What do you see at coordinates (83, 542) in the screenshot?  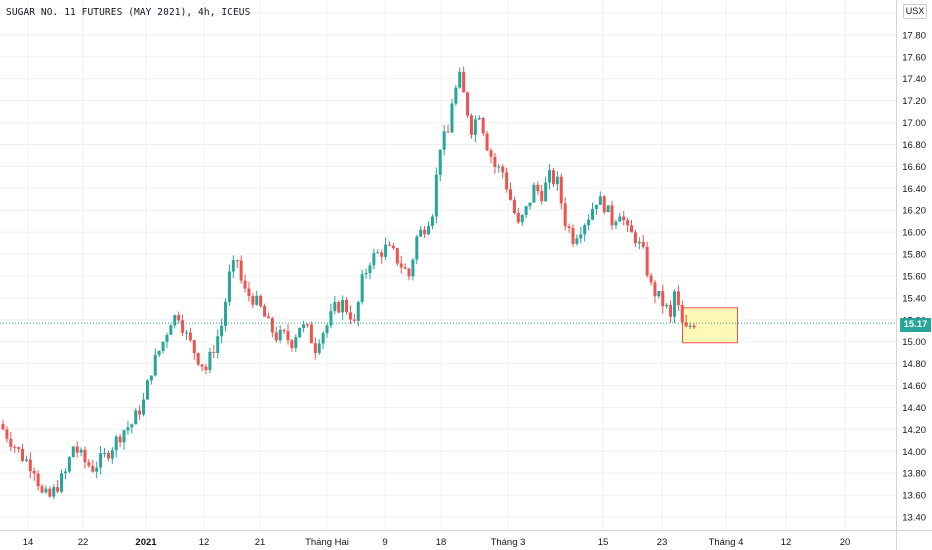 I see `time-tick-label: 22` at bounding box center [83, 542].